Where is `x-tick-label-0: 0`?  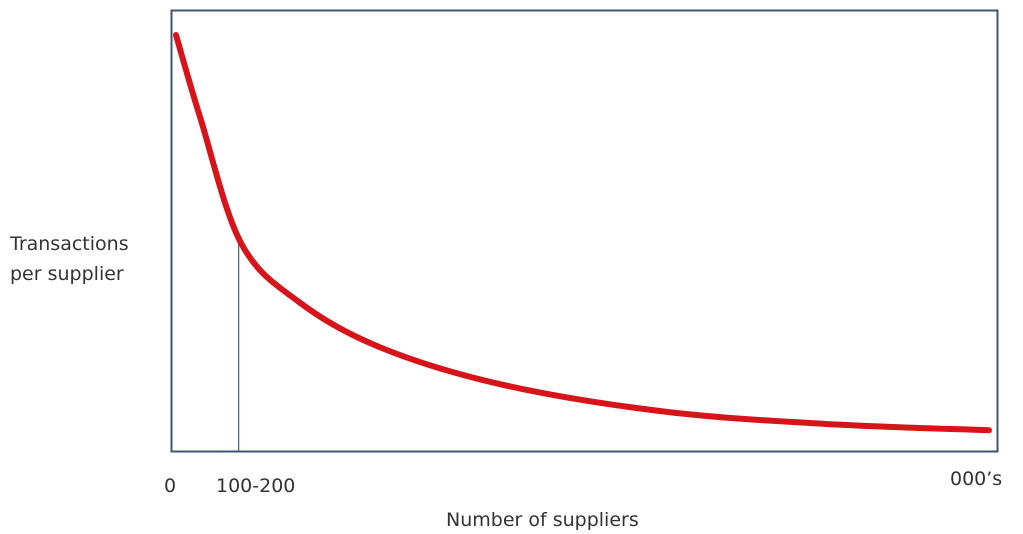
x-tick-label-0: 0 is located at coordinates (170, 486).